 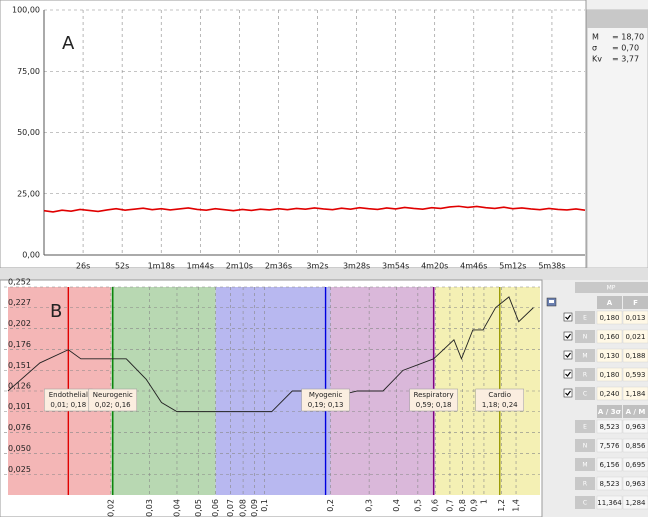 I want to click on value-text: 0,963, so click(x=635, y=427).